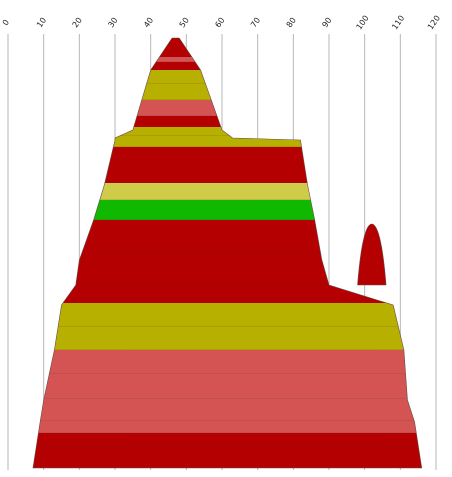  What do you see at coordinates (326, 23) in the screenshot?
I see `x-tick-label: 90` at bounding box center [326, 23].